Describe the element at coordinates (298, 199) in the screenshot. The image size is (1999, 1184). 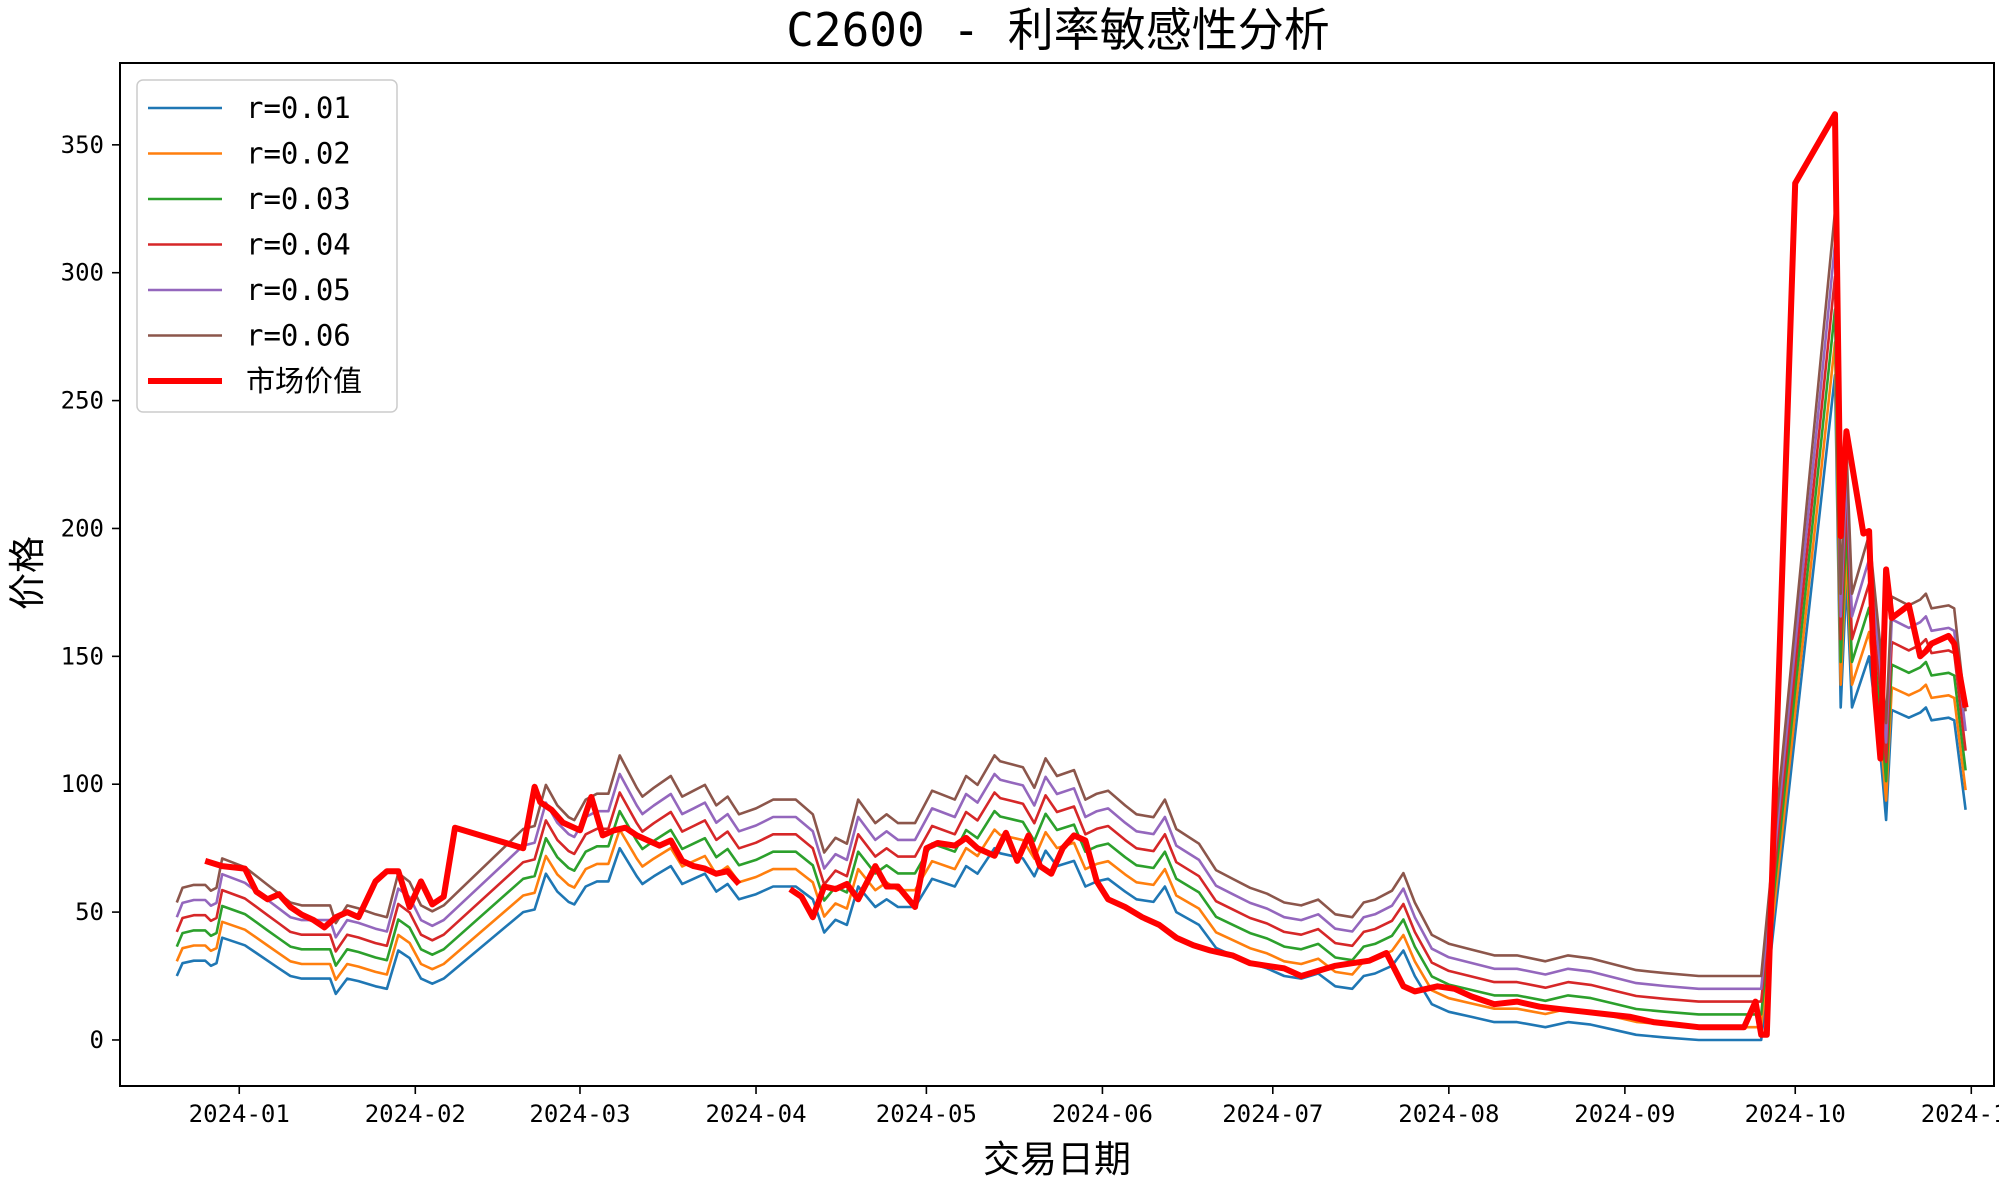
I see `legend-label: r=0.03` at that location.